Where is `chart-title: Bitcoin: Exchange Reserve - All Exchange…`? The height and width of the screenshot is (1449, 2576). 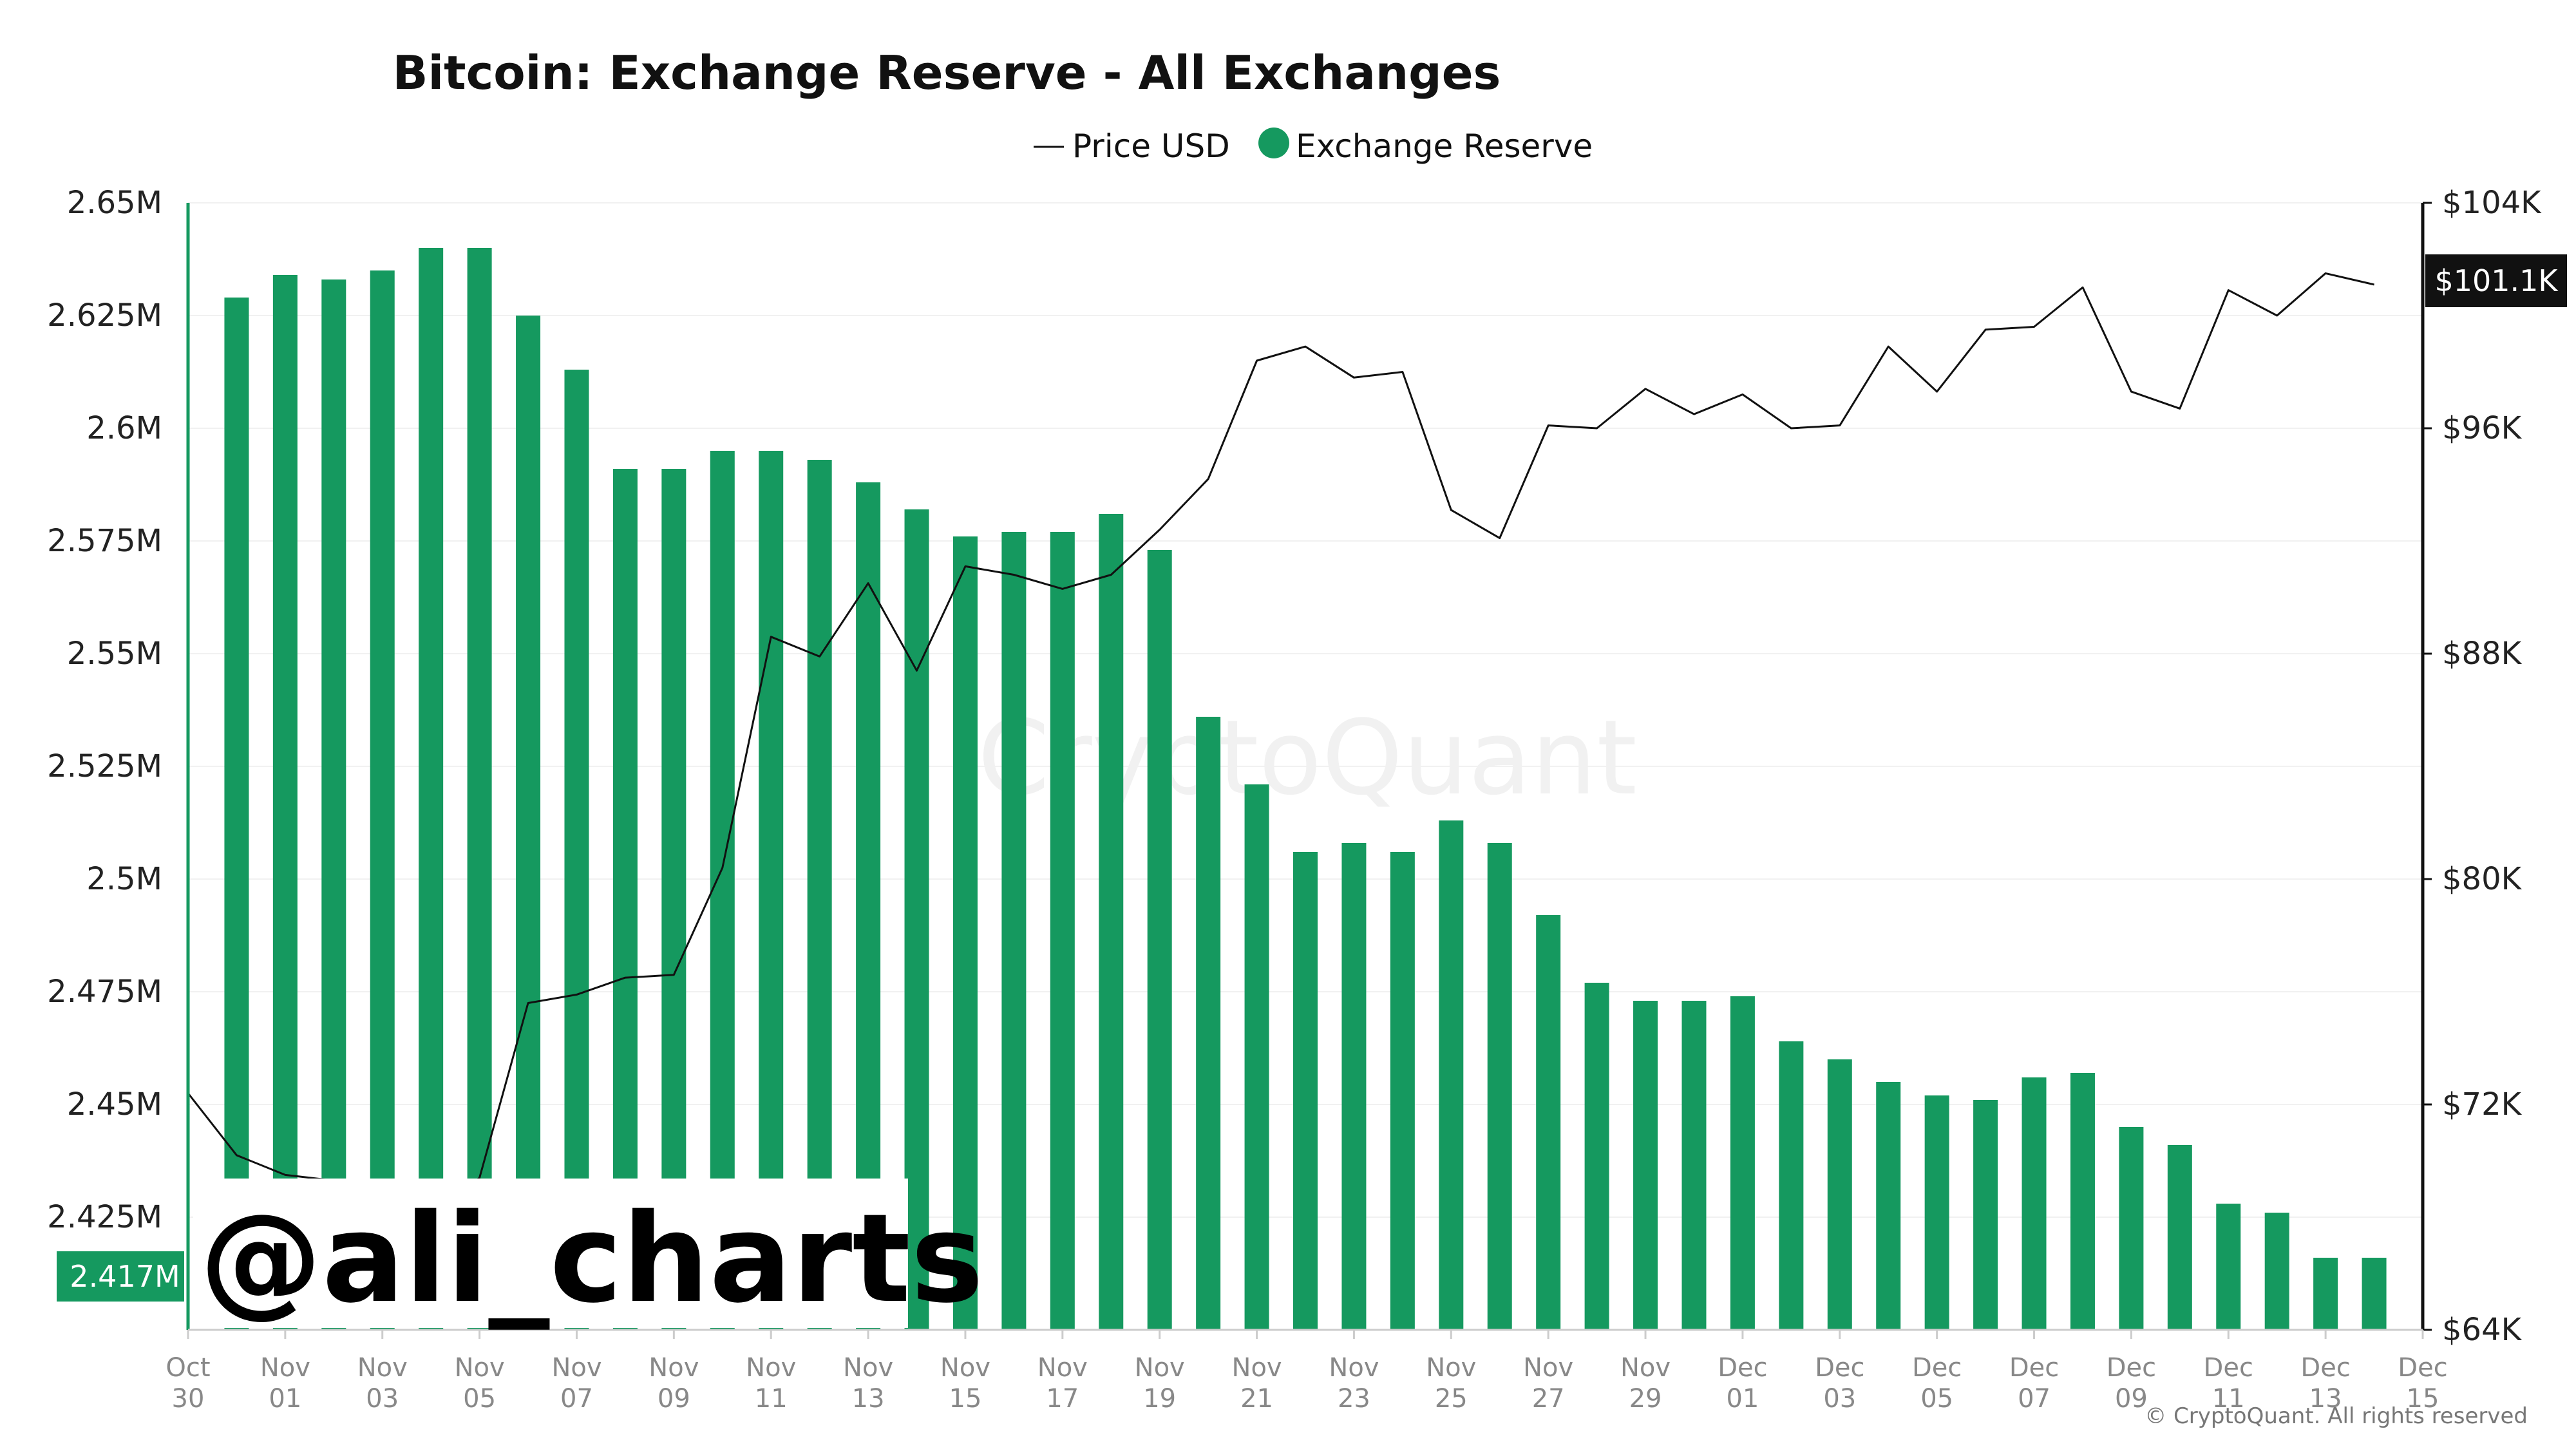 chart-title: Bitcoin: Exchange Reserve - All Exchange… is located at coordinates (947, 73).